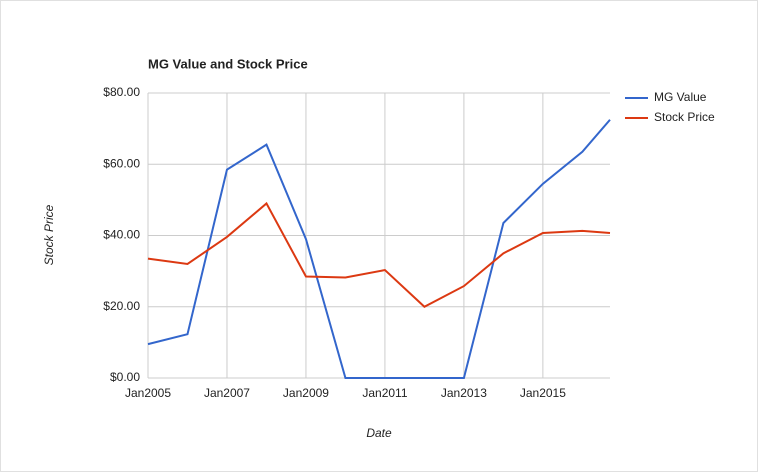  I want to click on y-tick-label: $40.00, so click(121, 235).